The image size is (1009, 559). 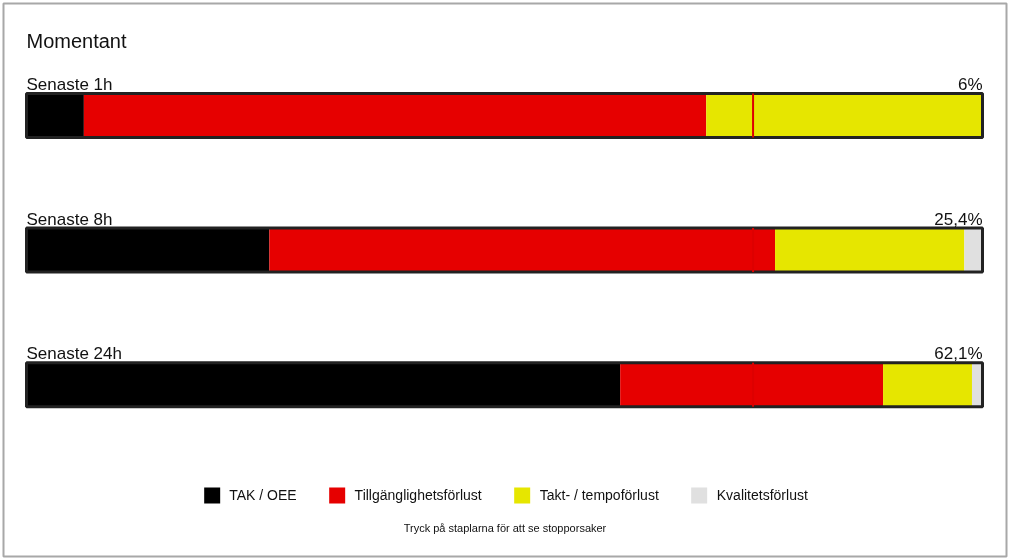 I want to click on y-tick-label: Senaste 8h, so click(x=69, y=219).